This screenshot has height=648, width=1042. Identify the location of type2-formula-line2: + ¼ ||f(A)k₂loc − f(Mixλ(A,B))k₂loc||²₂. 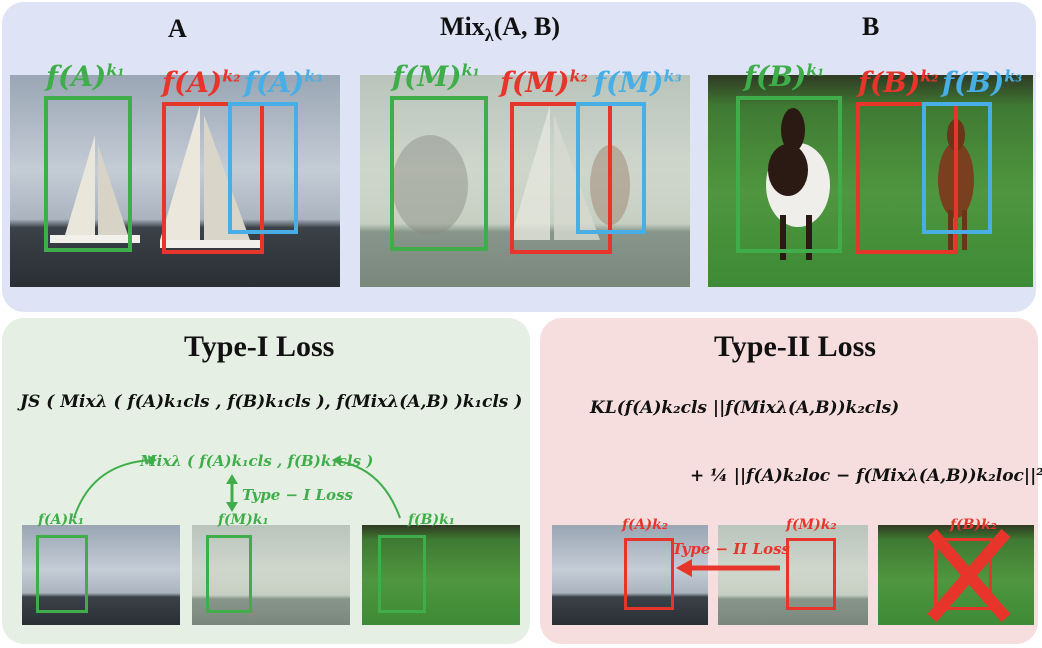
(866, 476).